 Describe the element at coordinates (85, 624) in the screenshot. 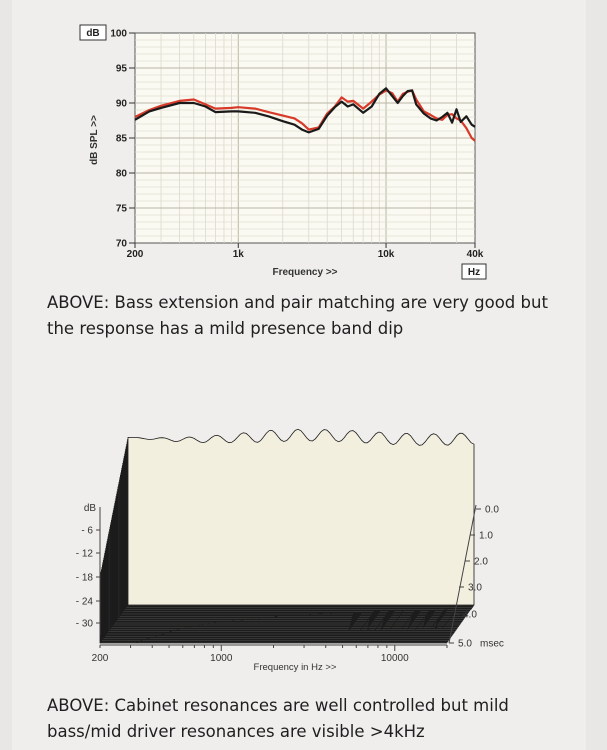

I see `waterfall-y-tick-label: - 30` at that location.